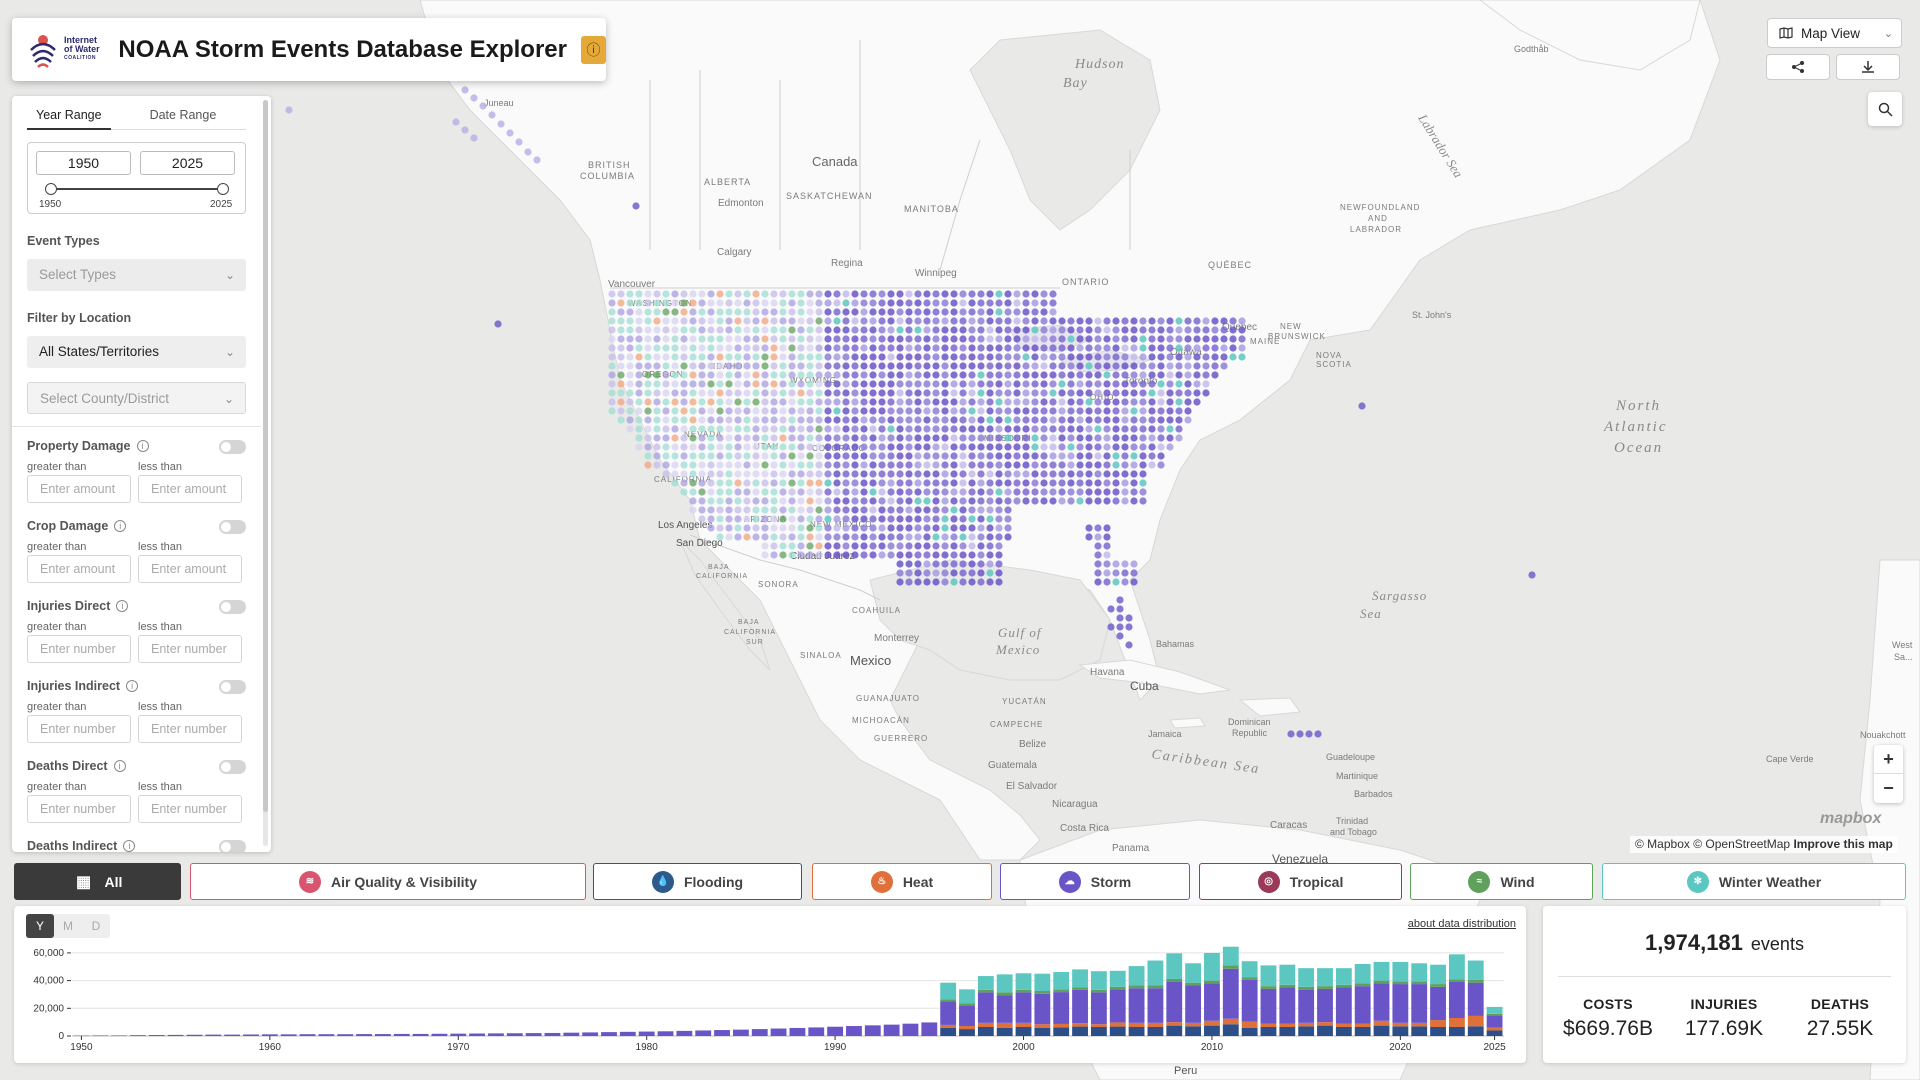 This screenshot has width=1920, height=1080. What do you see at coordinates (142, 446) in the screenshot?
I see `info-icon: i` at bounding box center [142, 446].